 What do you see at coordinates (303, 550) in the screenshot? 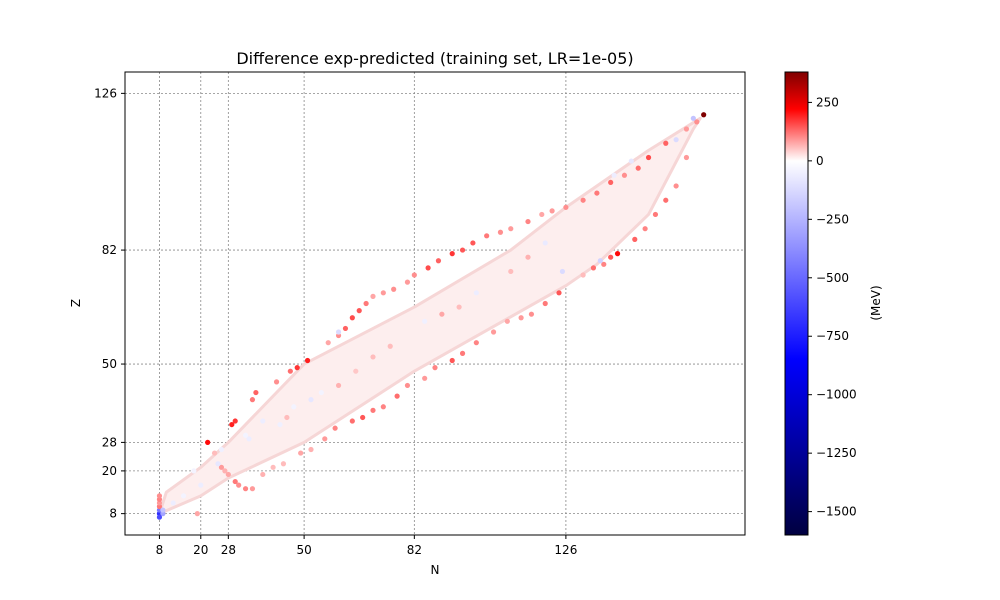
I see `x-tick-label: 50` at bounding box center [303, 550].